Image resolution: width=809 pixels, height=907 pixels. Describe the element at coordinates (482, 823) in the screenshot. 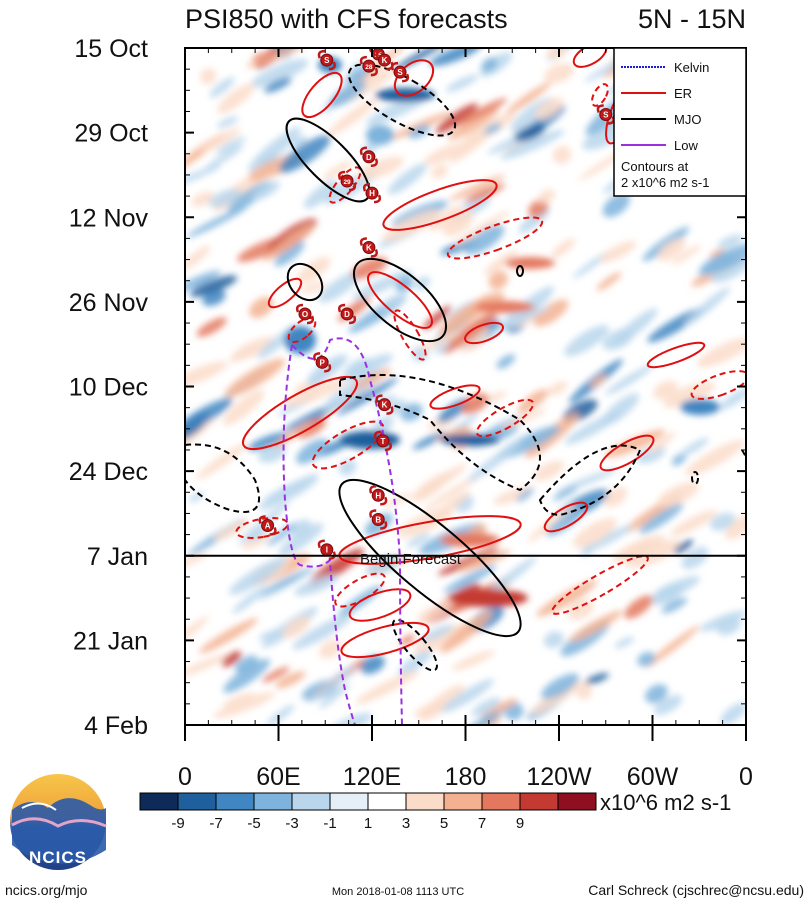

I see `colorbar-label: 7` at that location.